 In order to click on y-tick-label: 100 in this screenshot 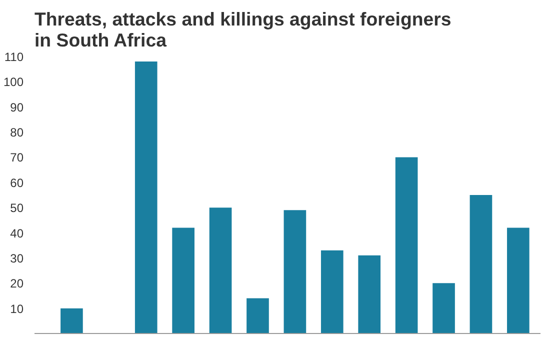, I will do `click(13, 82)`.